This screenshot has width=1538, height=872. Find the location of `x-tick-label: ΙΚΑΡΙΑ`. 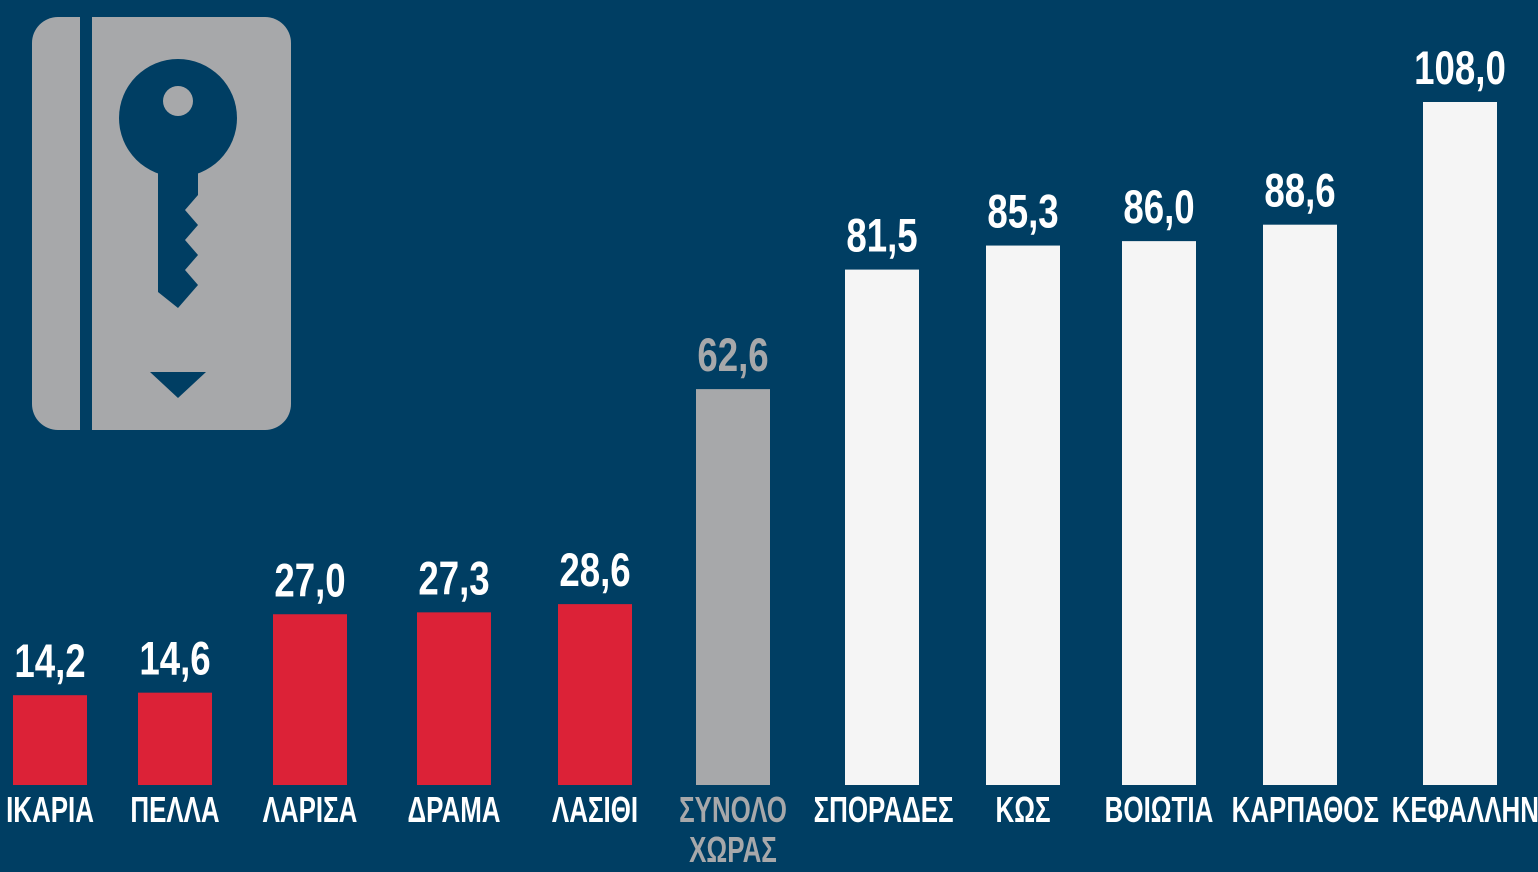

x-tick-label: ΙΚΑΡΙΑ is located at coordinates (50, 809).